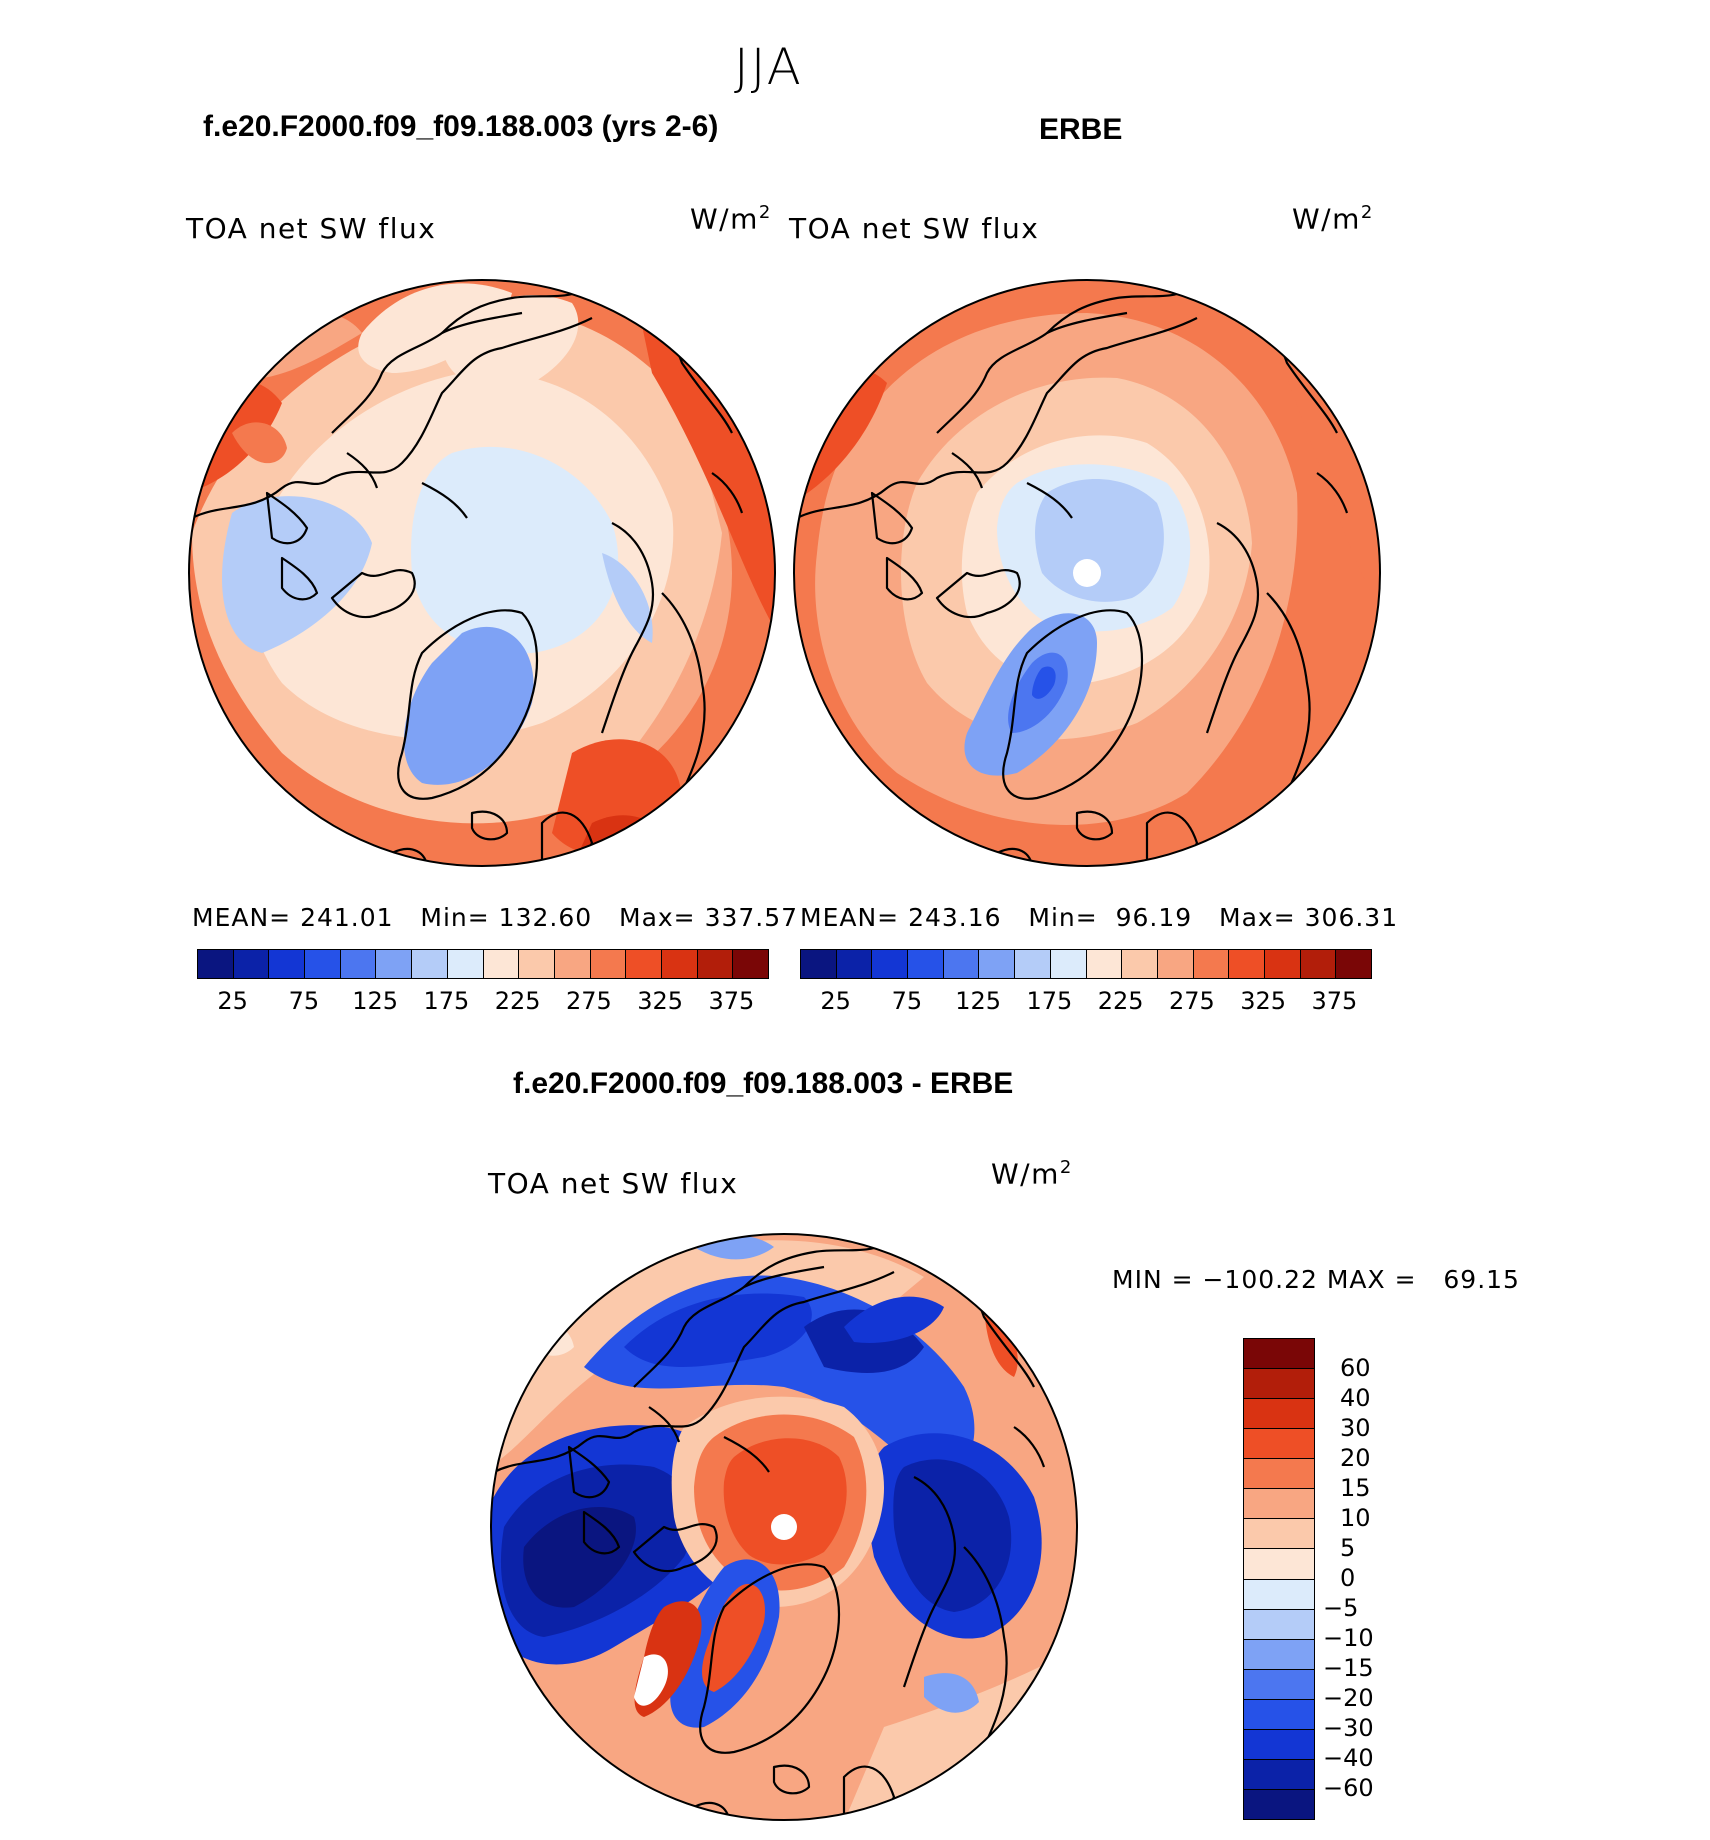 The image size is (1710, 1840). I want to click on colorbar-tick-label: −60, so click(1348, 1788).